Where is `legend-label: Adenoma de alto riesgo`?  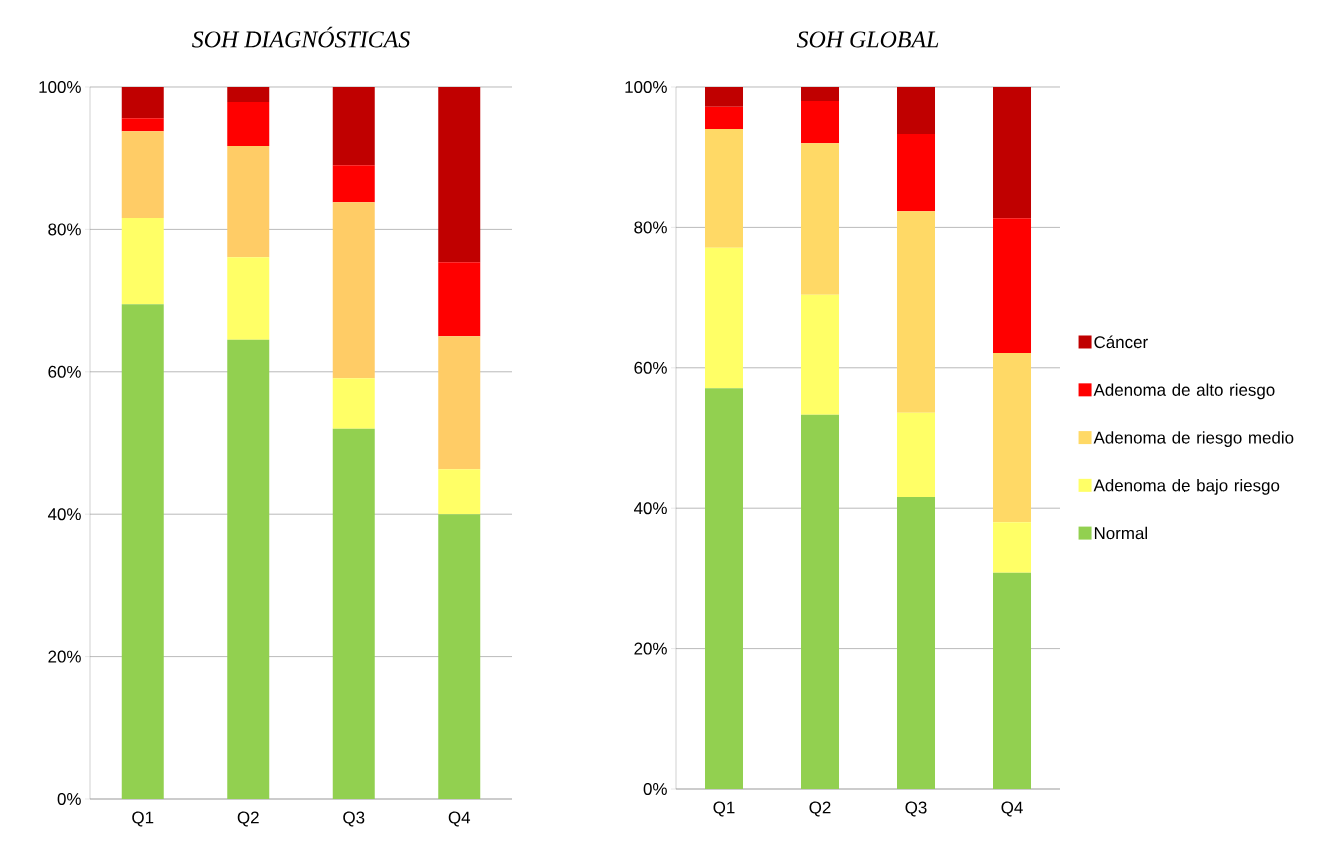 legend-label: Adenoma de alto riesgo is located at coordinates (1184, 391).